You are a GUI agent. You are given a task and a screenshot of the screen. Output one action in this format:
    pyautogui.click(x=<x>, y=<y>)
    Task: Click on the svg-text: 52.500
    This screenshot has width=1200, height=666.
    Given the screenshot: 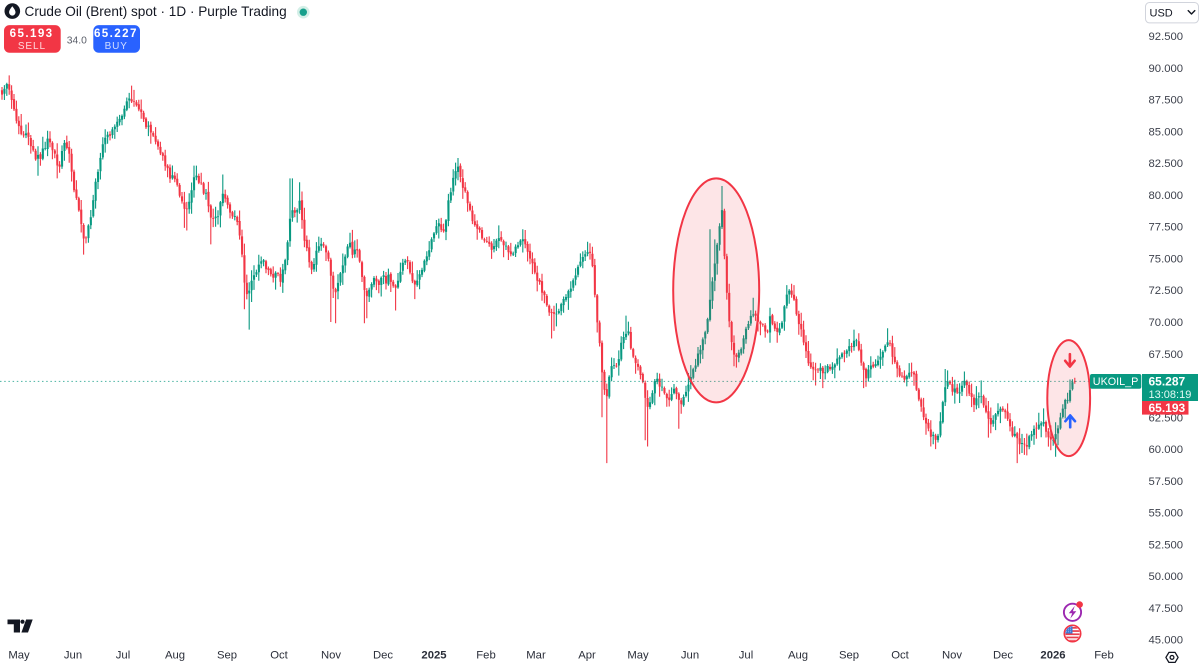 What is the action you would take?
    pyautogui.click(x=1166, y=545)
    